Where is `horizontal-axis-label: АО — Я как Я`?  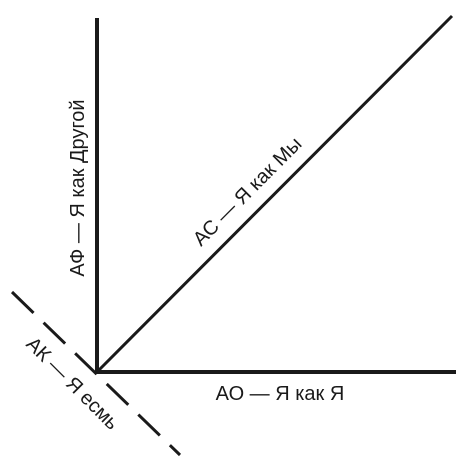
horizontal-axis-label: АО — Я как Я is located at coordinates (280, 394).